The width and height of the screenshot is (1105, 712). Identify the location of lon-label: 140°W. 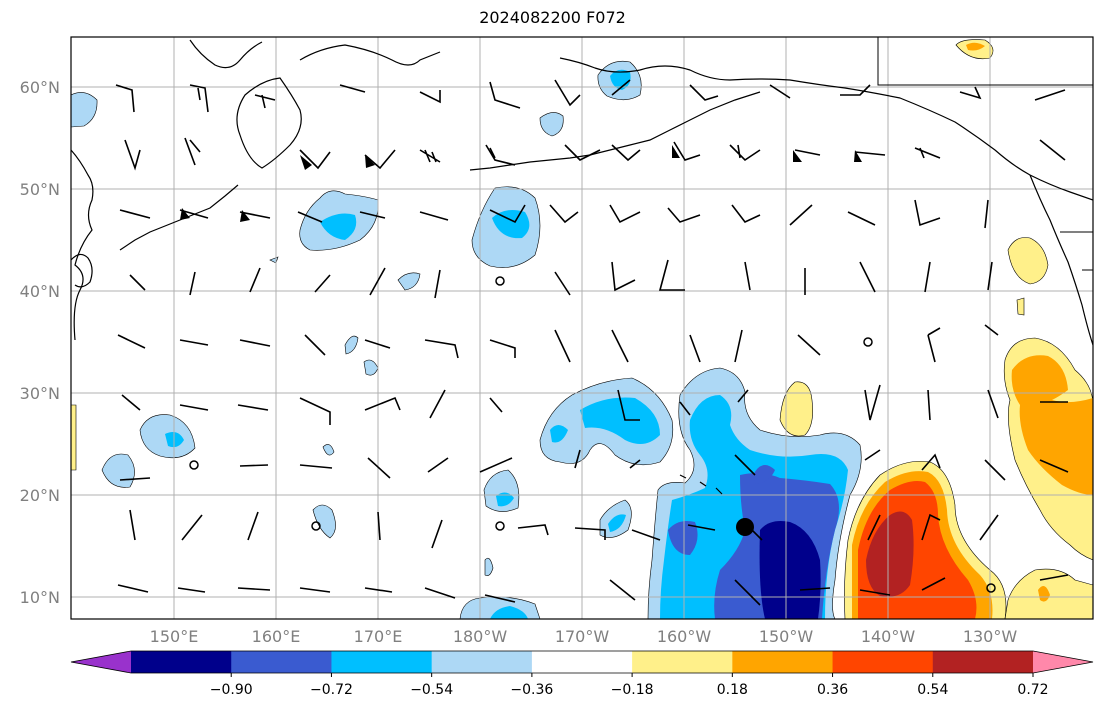
(888, 636).